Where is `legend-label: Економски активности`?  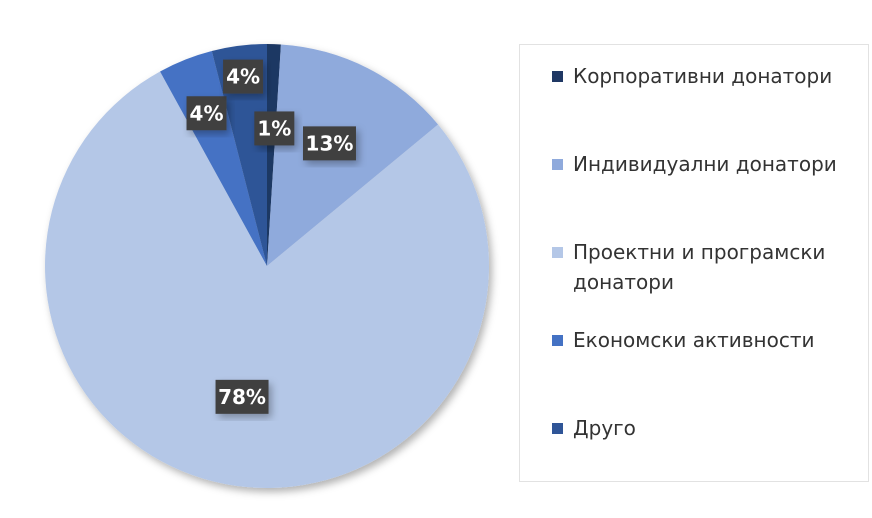 legend-label: Економски активности is located at coordinates (694, 340).